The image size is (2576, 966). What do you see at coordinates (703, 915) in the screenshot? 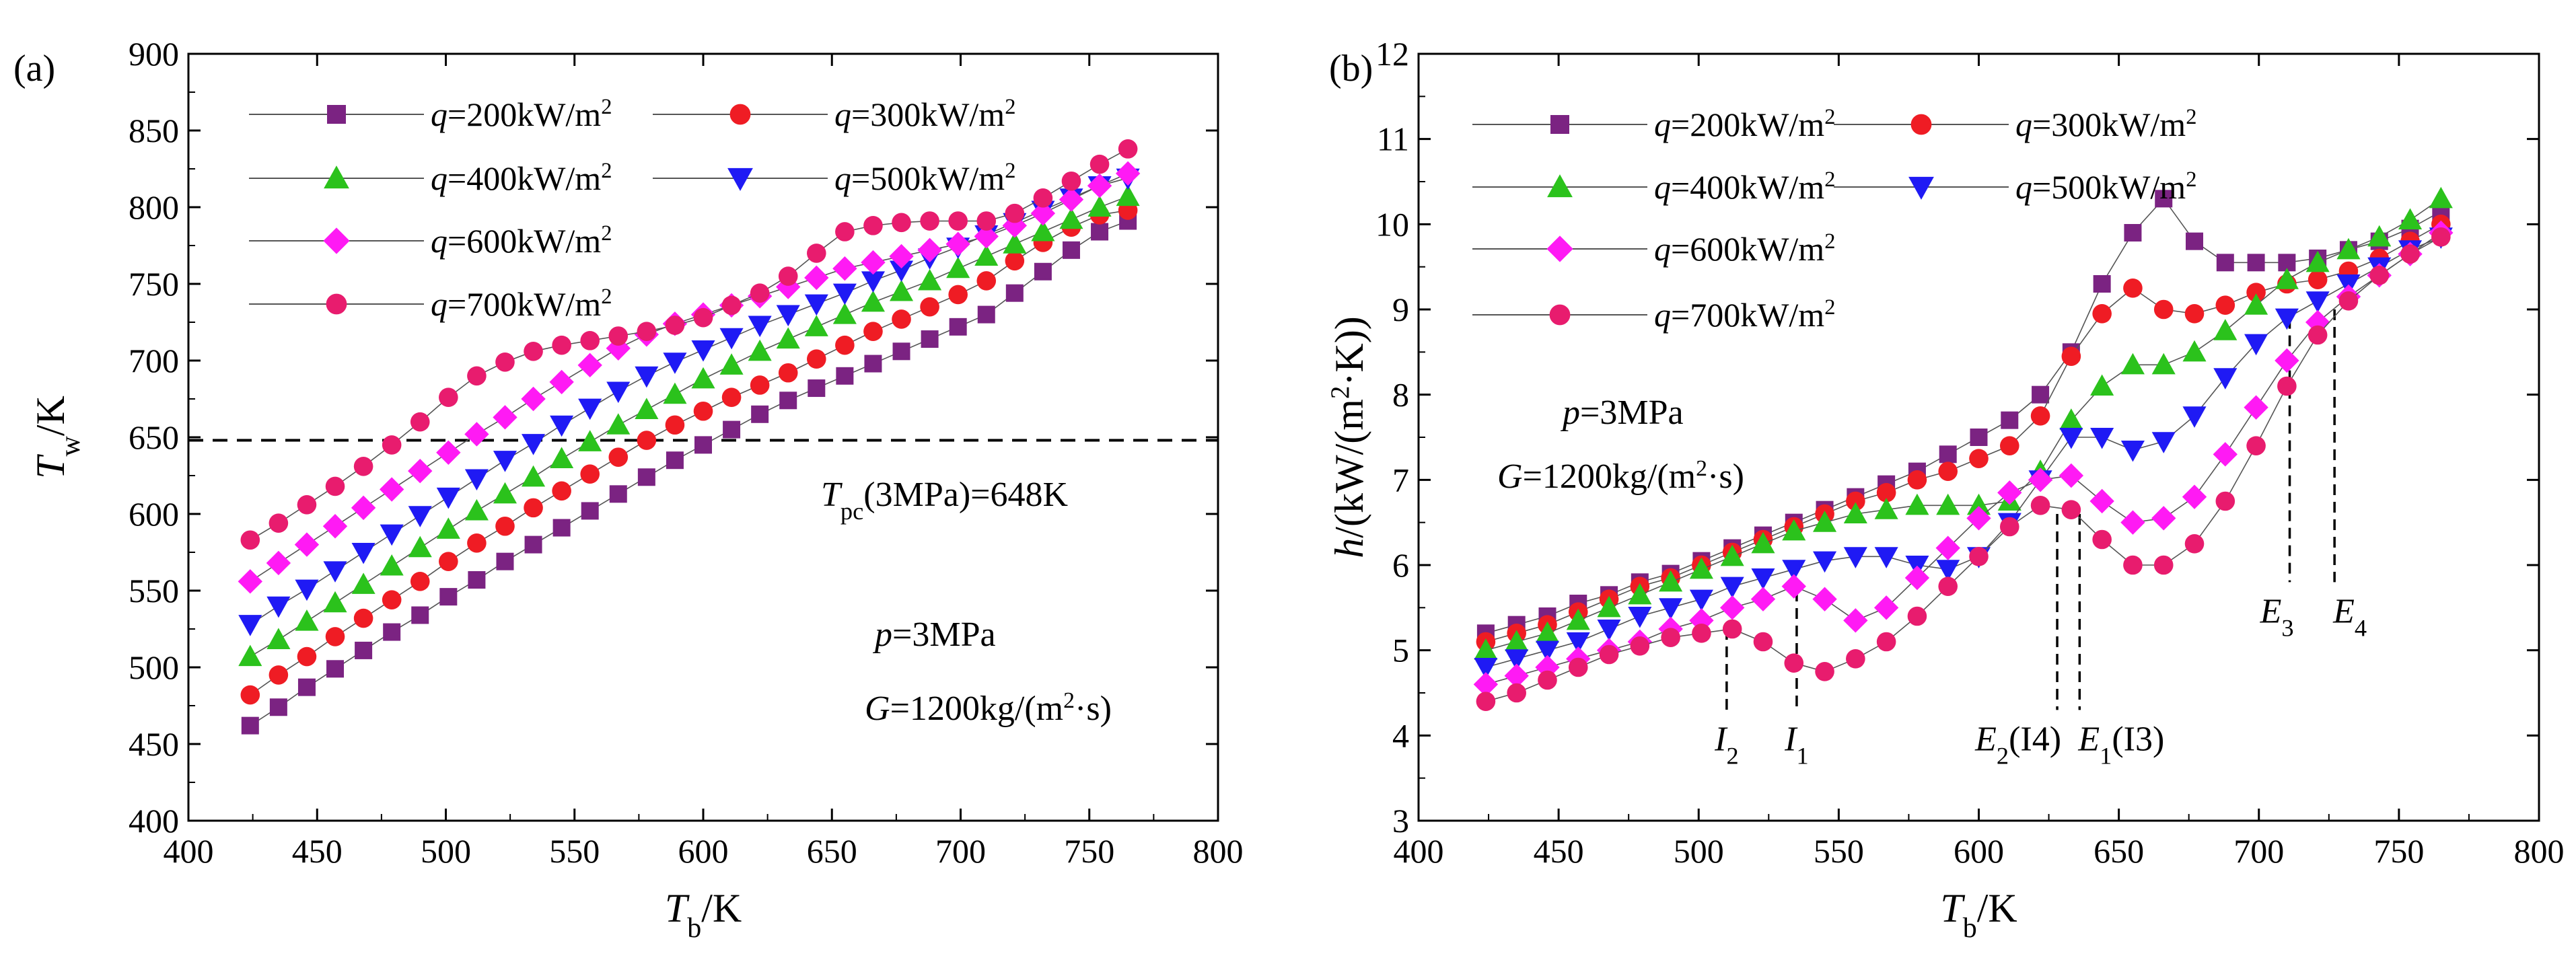
I see `x-axis-label: Tb/K` at bounding box center [703, 915].